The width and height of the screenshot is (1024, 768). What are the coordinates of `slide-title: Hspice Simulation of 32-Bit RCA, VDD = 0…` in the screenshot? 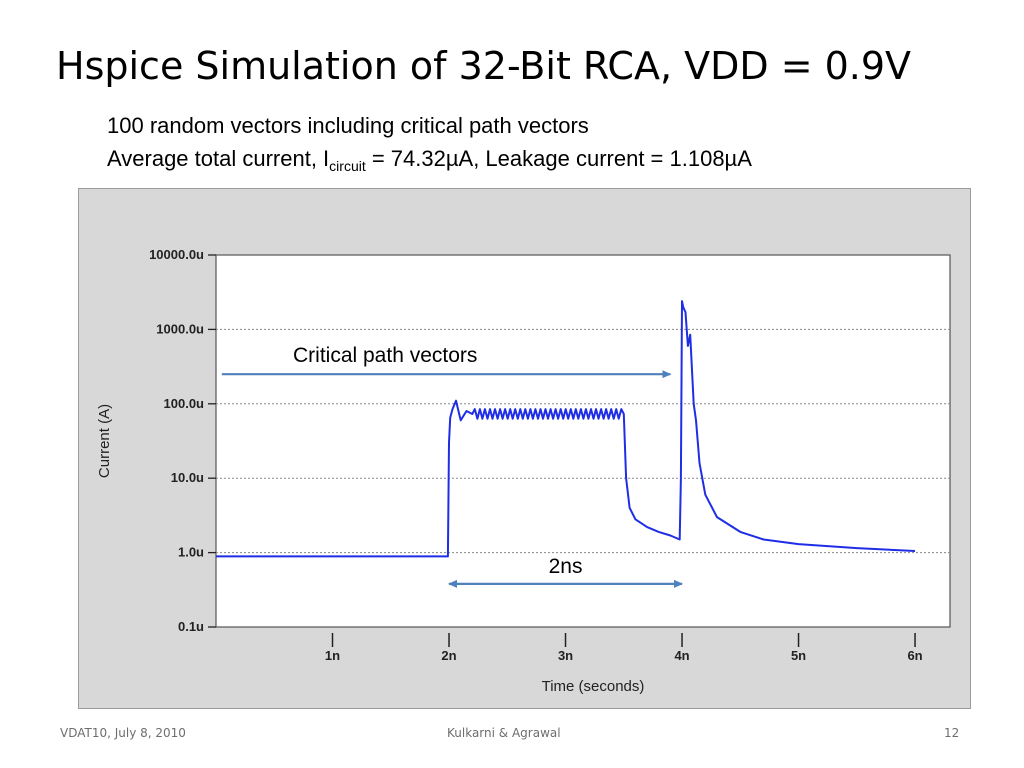 It's located at (484, 66).